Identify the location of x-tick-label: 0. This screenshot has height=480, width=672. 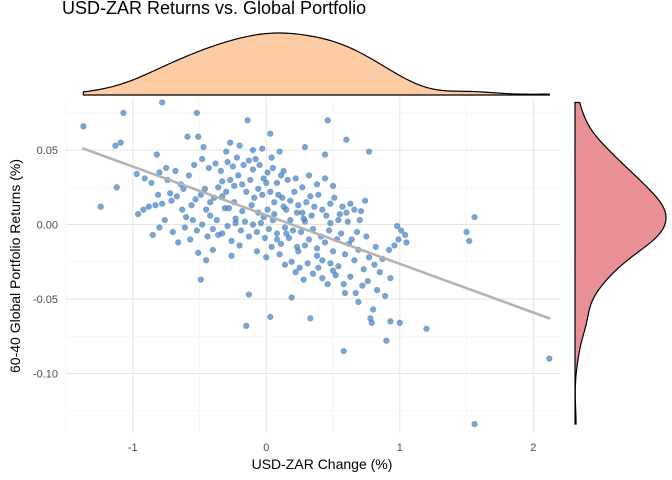
(266, 448).